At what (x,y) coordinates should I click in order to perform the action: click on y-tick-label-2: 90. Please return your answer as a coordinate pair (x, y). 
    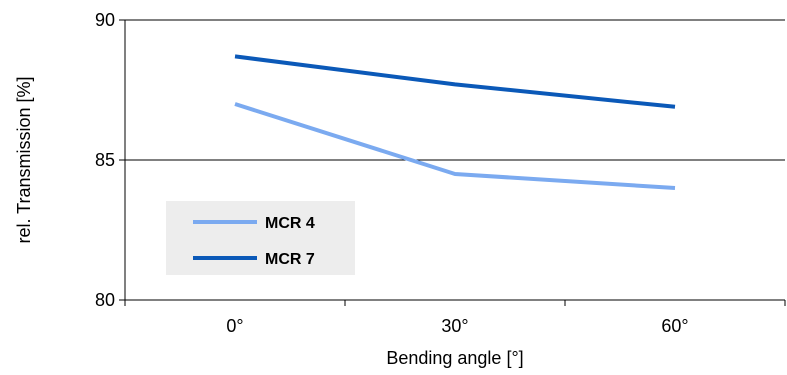
    Looking at the image, I should click on (105, 20).